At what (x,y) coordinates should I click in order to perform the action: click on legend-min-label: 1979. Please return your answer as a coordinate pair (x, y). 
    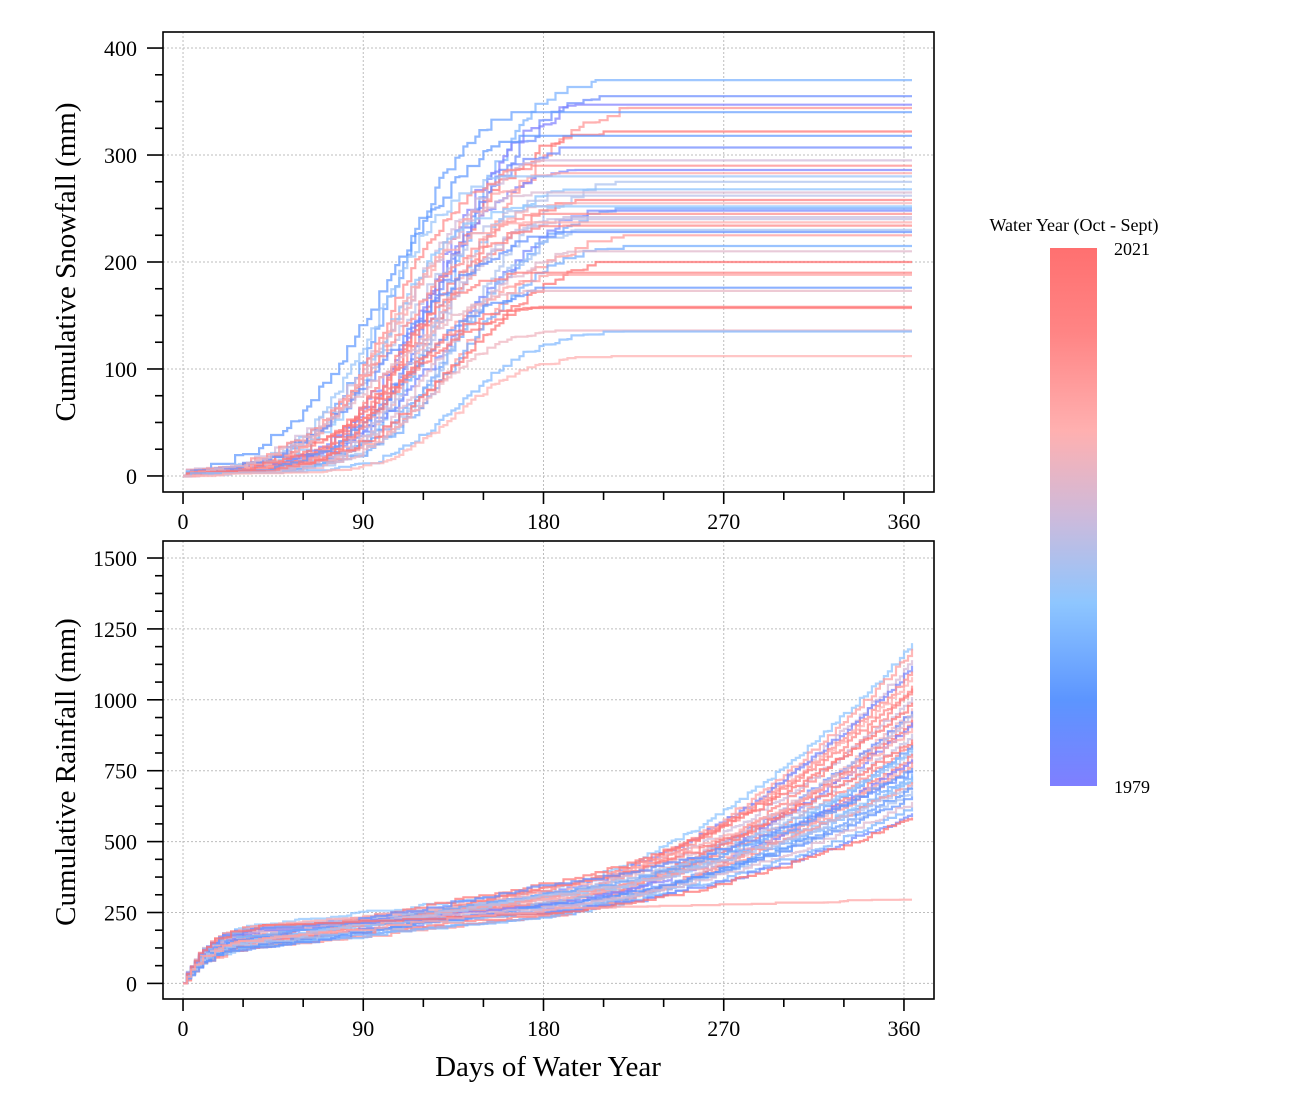
    Looking at the image, I should click on (1132, 787).